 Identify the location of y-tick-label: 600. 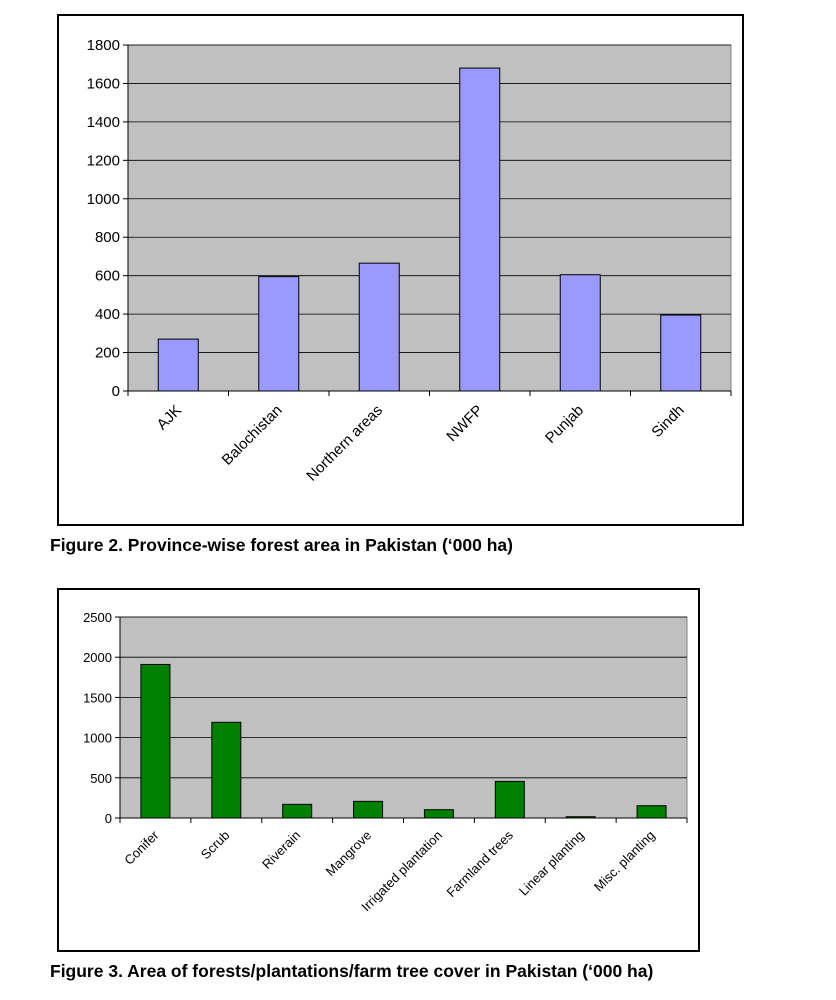
(107, 276).